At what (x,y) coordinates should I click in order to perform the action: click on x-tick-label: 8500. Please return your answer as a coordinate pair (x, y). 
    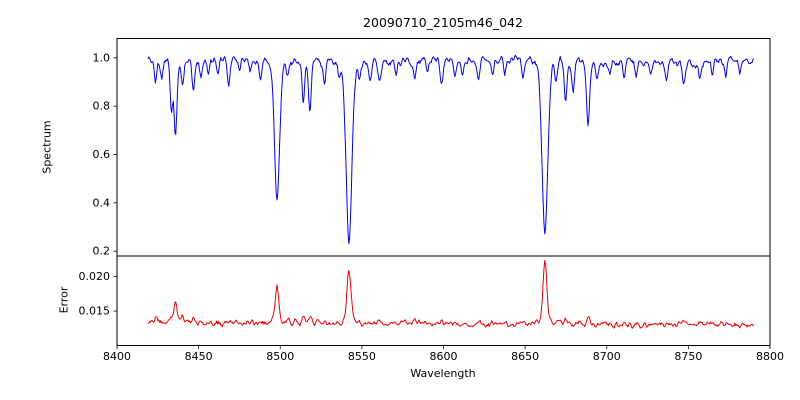
    Looking at the image, I should click on (280, 356).